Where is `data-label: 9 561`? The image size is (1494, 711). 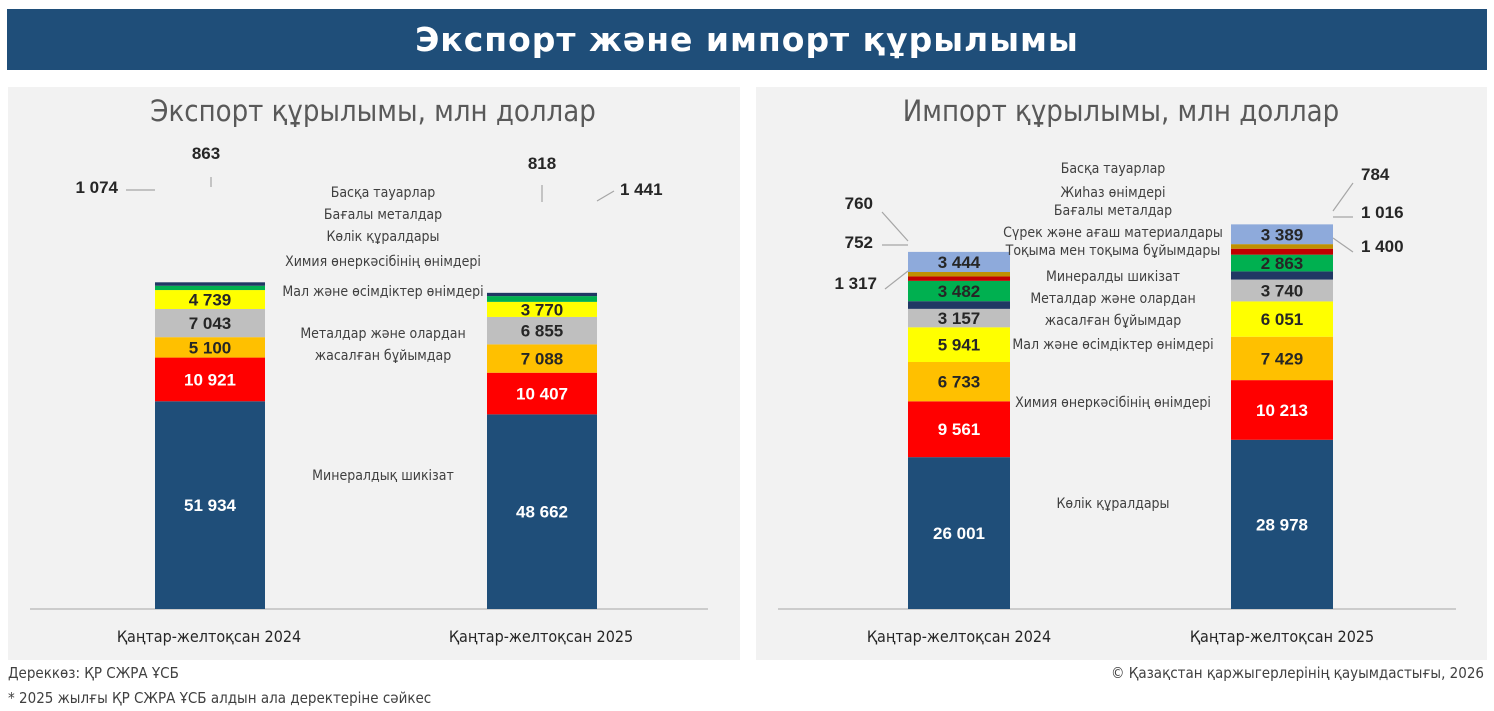 data-label: 9 561 is located at coordinates (959, 429).